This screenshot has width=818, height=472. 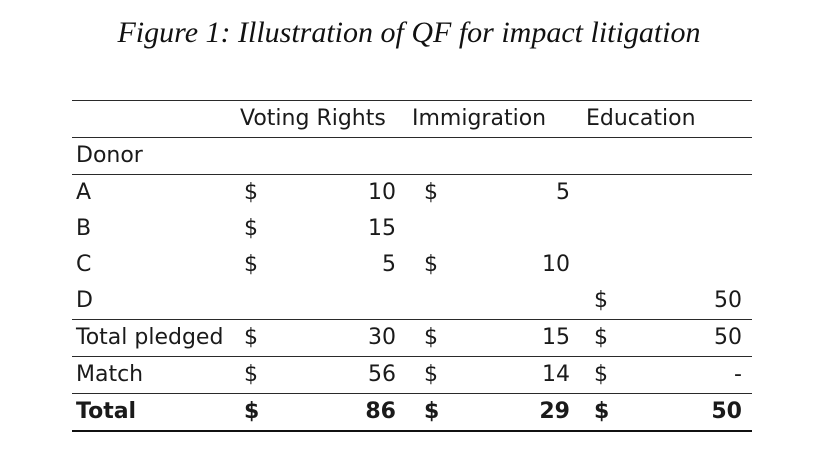 What do you see at coordinates (109, 155) in the screenshot?
I see `donor-label: Donor` at bounding box center [109, 155].